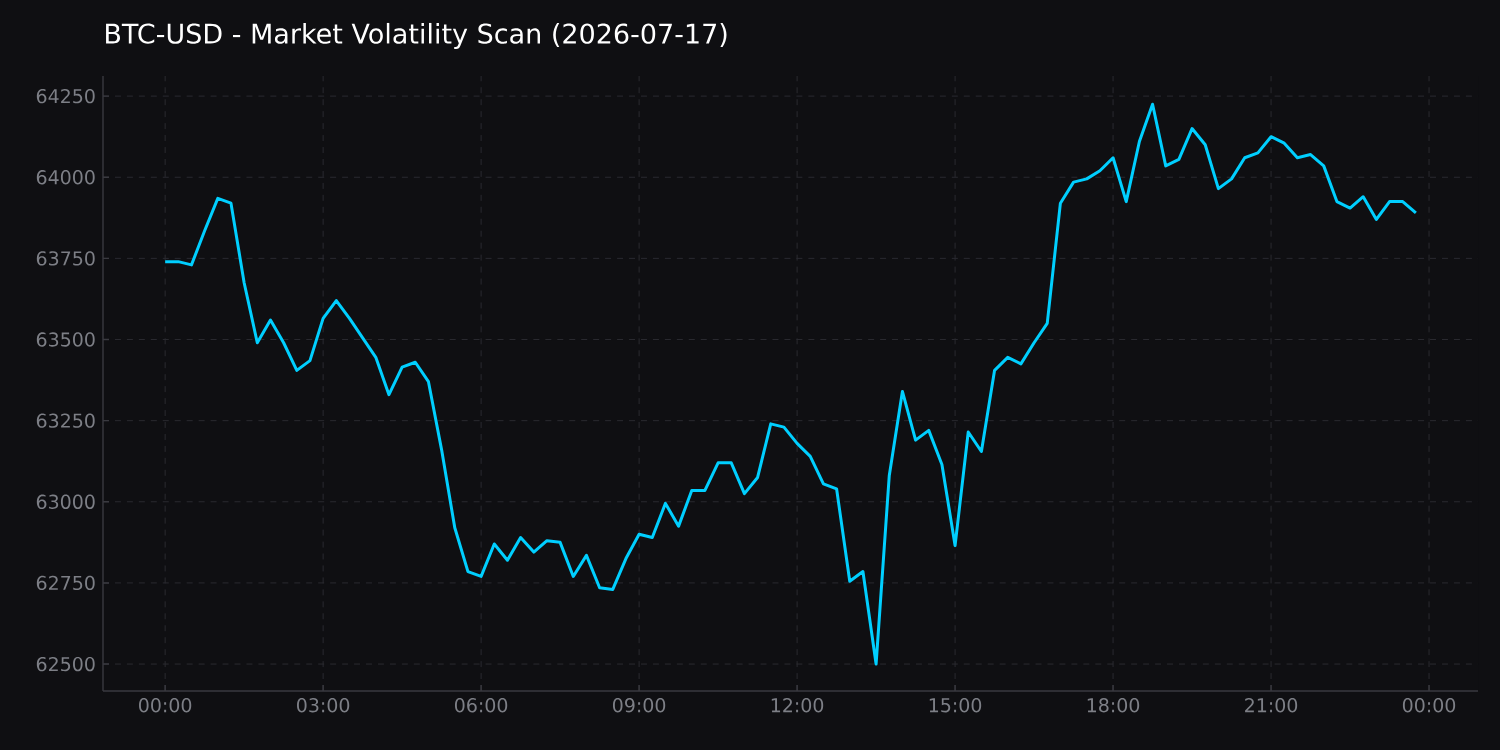 Image resolution: width=1500 pixels, height=750 pixels. I want to click on y-tick-label: 63250, so click(65, 420).